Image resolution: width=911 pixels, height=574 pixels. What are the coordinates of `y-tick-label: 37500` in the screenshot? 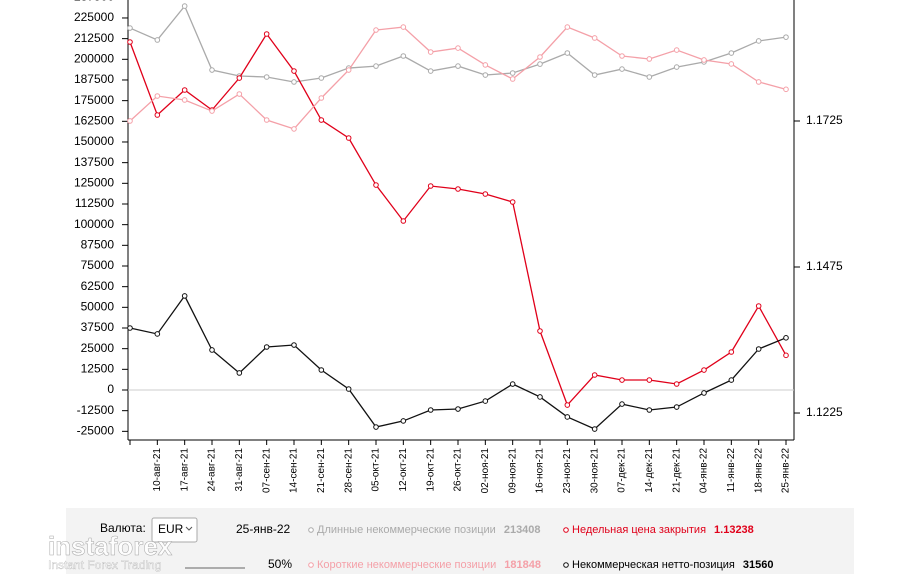 It's located at (98, 327).